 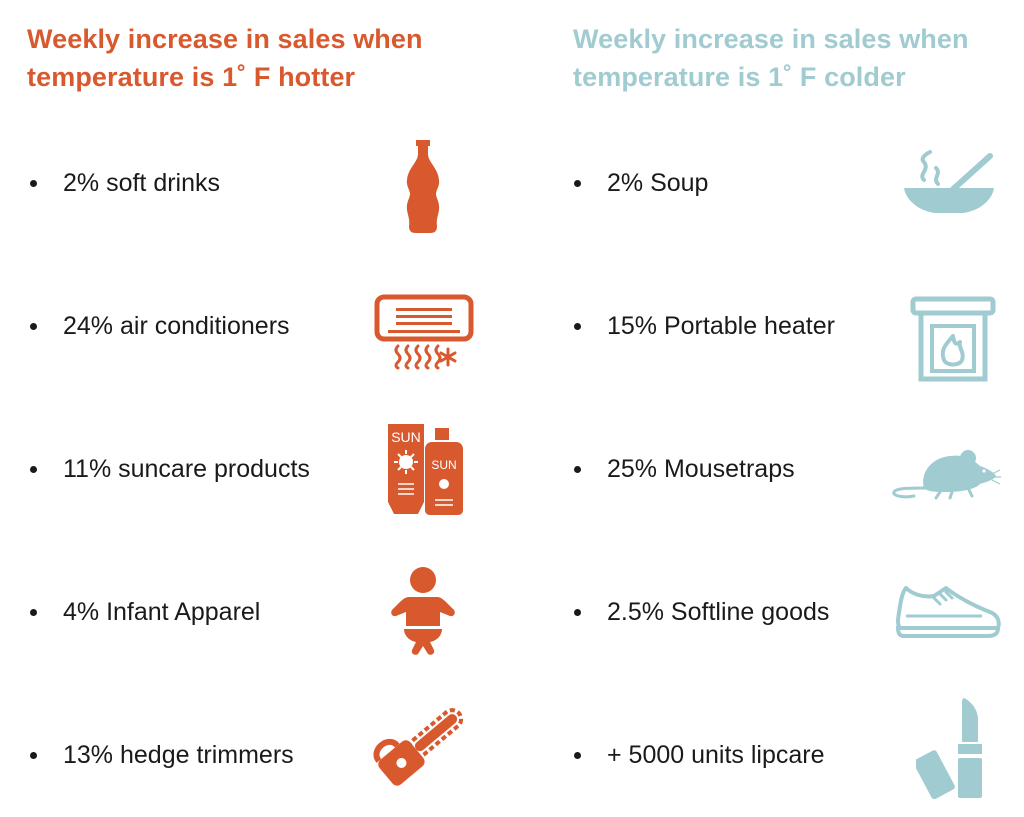 I want to click on hot-list-item: 24% air conditioners, so click(x=160, y=326).